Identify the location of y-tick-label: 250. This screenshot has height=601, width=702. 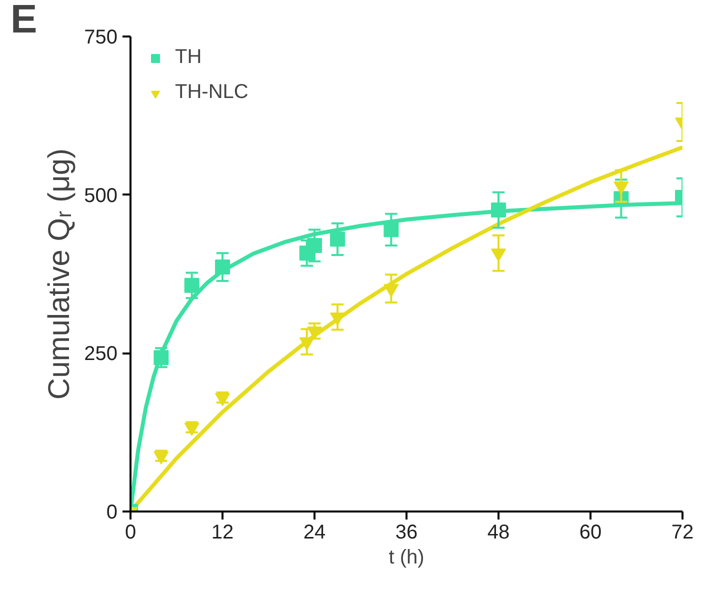
(101, 354).